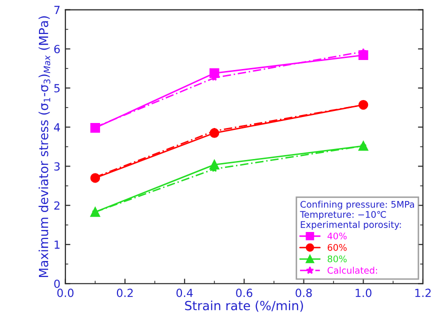 This screenshot has width=436, height=326. Describe the element at coordinates (124, 293) in the screenshot. I see `x-tick-label: 0.2` at that location.